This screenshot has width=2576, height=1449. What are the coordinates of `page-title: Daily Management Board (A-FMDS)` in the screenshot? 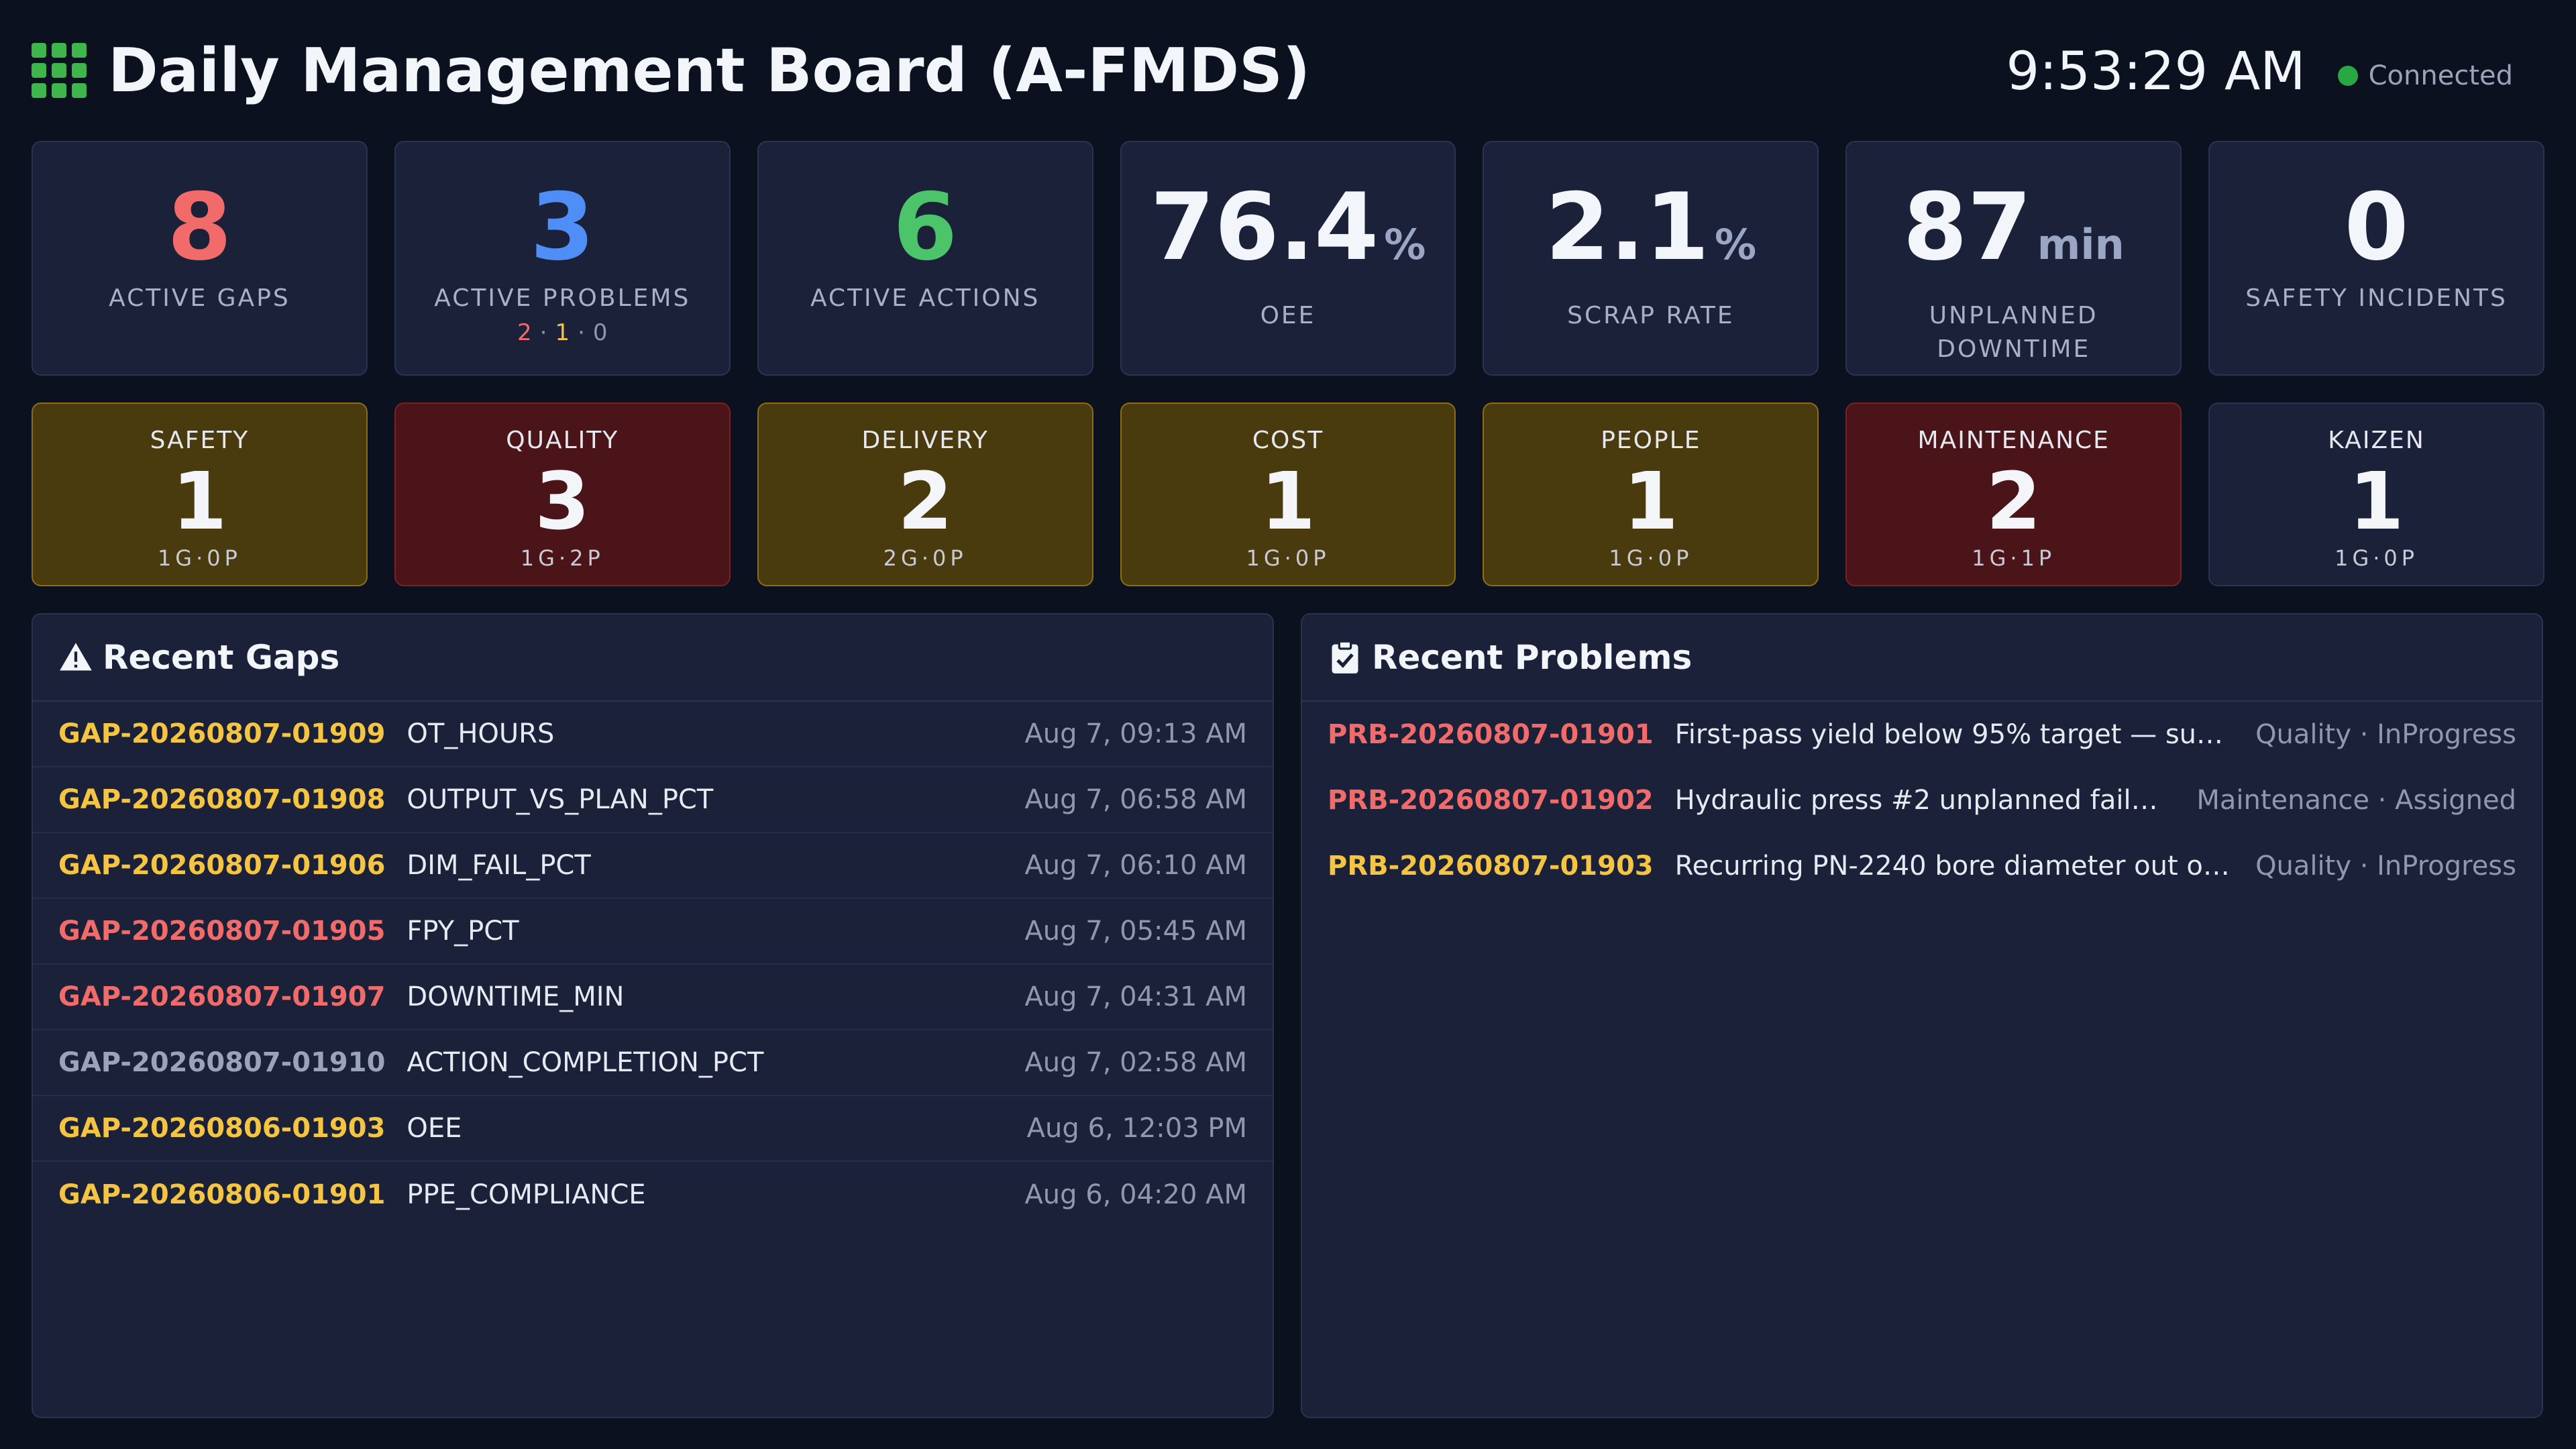 It's located at (709, 70).